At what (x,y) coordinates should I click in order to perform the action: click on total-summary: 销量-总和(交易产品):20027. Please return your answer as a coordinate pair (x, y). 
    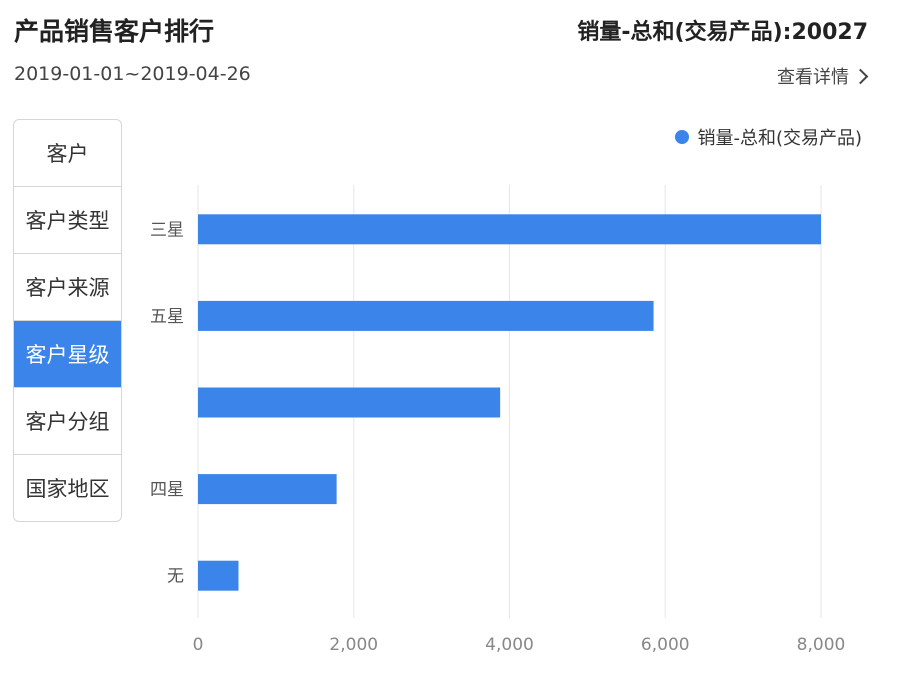
    Looking at the image, I should click on (722, 32).